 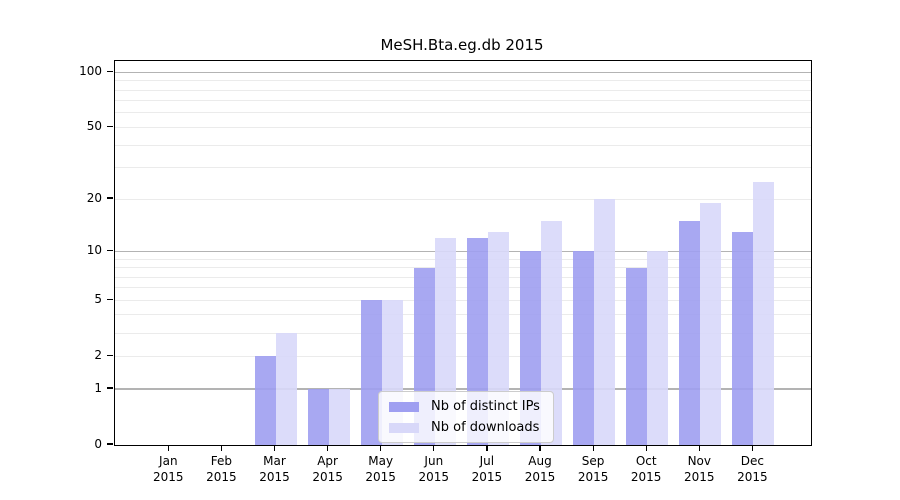 What do you see at coordinates (94, 198) in the screenshot?
I see `y-tick-label: 20` at bounding box center [94, 198].